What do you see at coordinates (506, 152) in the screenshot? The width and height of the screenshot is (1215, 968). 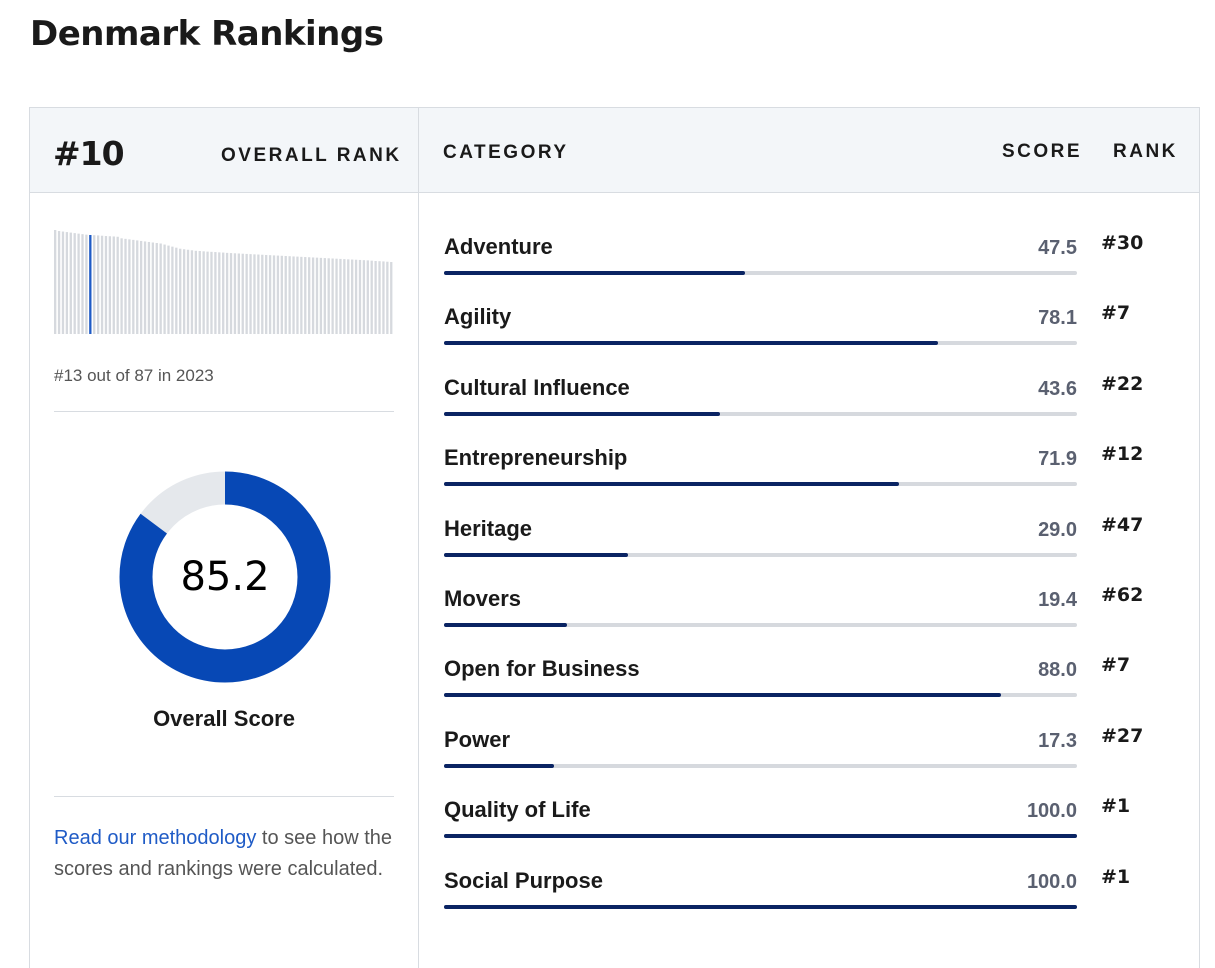 I see `category-column-header: CATEGORY` at bounding box center [506, 152].